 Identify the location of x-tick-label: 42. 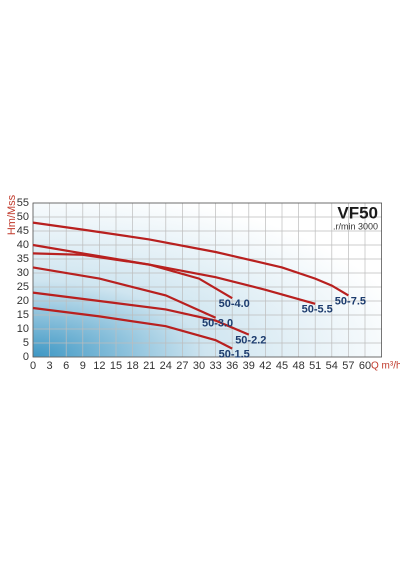
(265, 366).